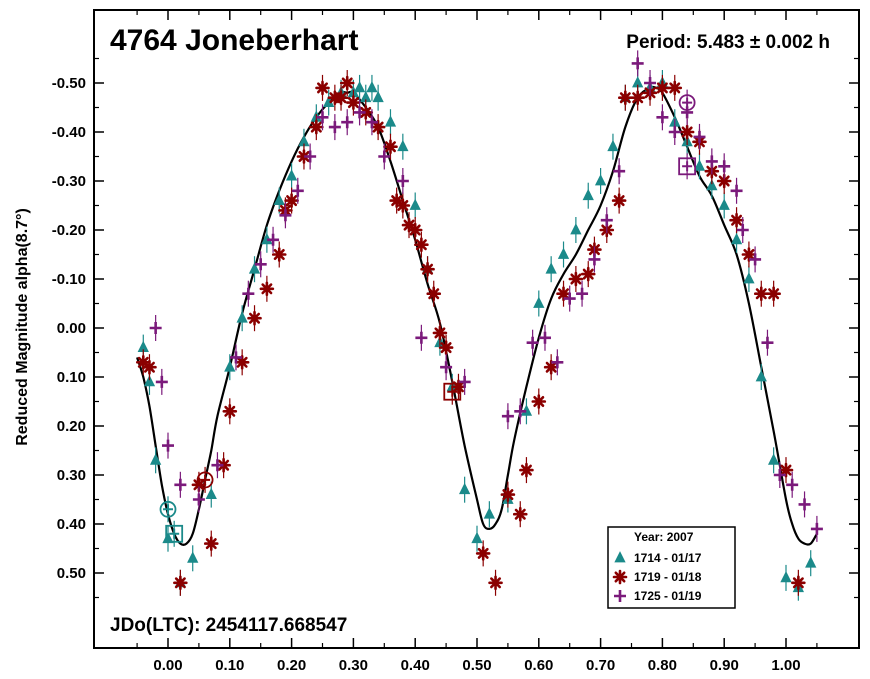  What do you see at coordinates (71, 475) in the screenshot?
I see `y-tick-label: 0.30` at bounding box center [71, 475].